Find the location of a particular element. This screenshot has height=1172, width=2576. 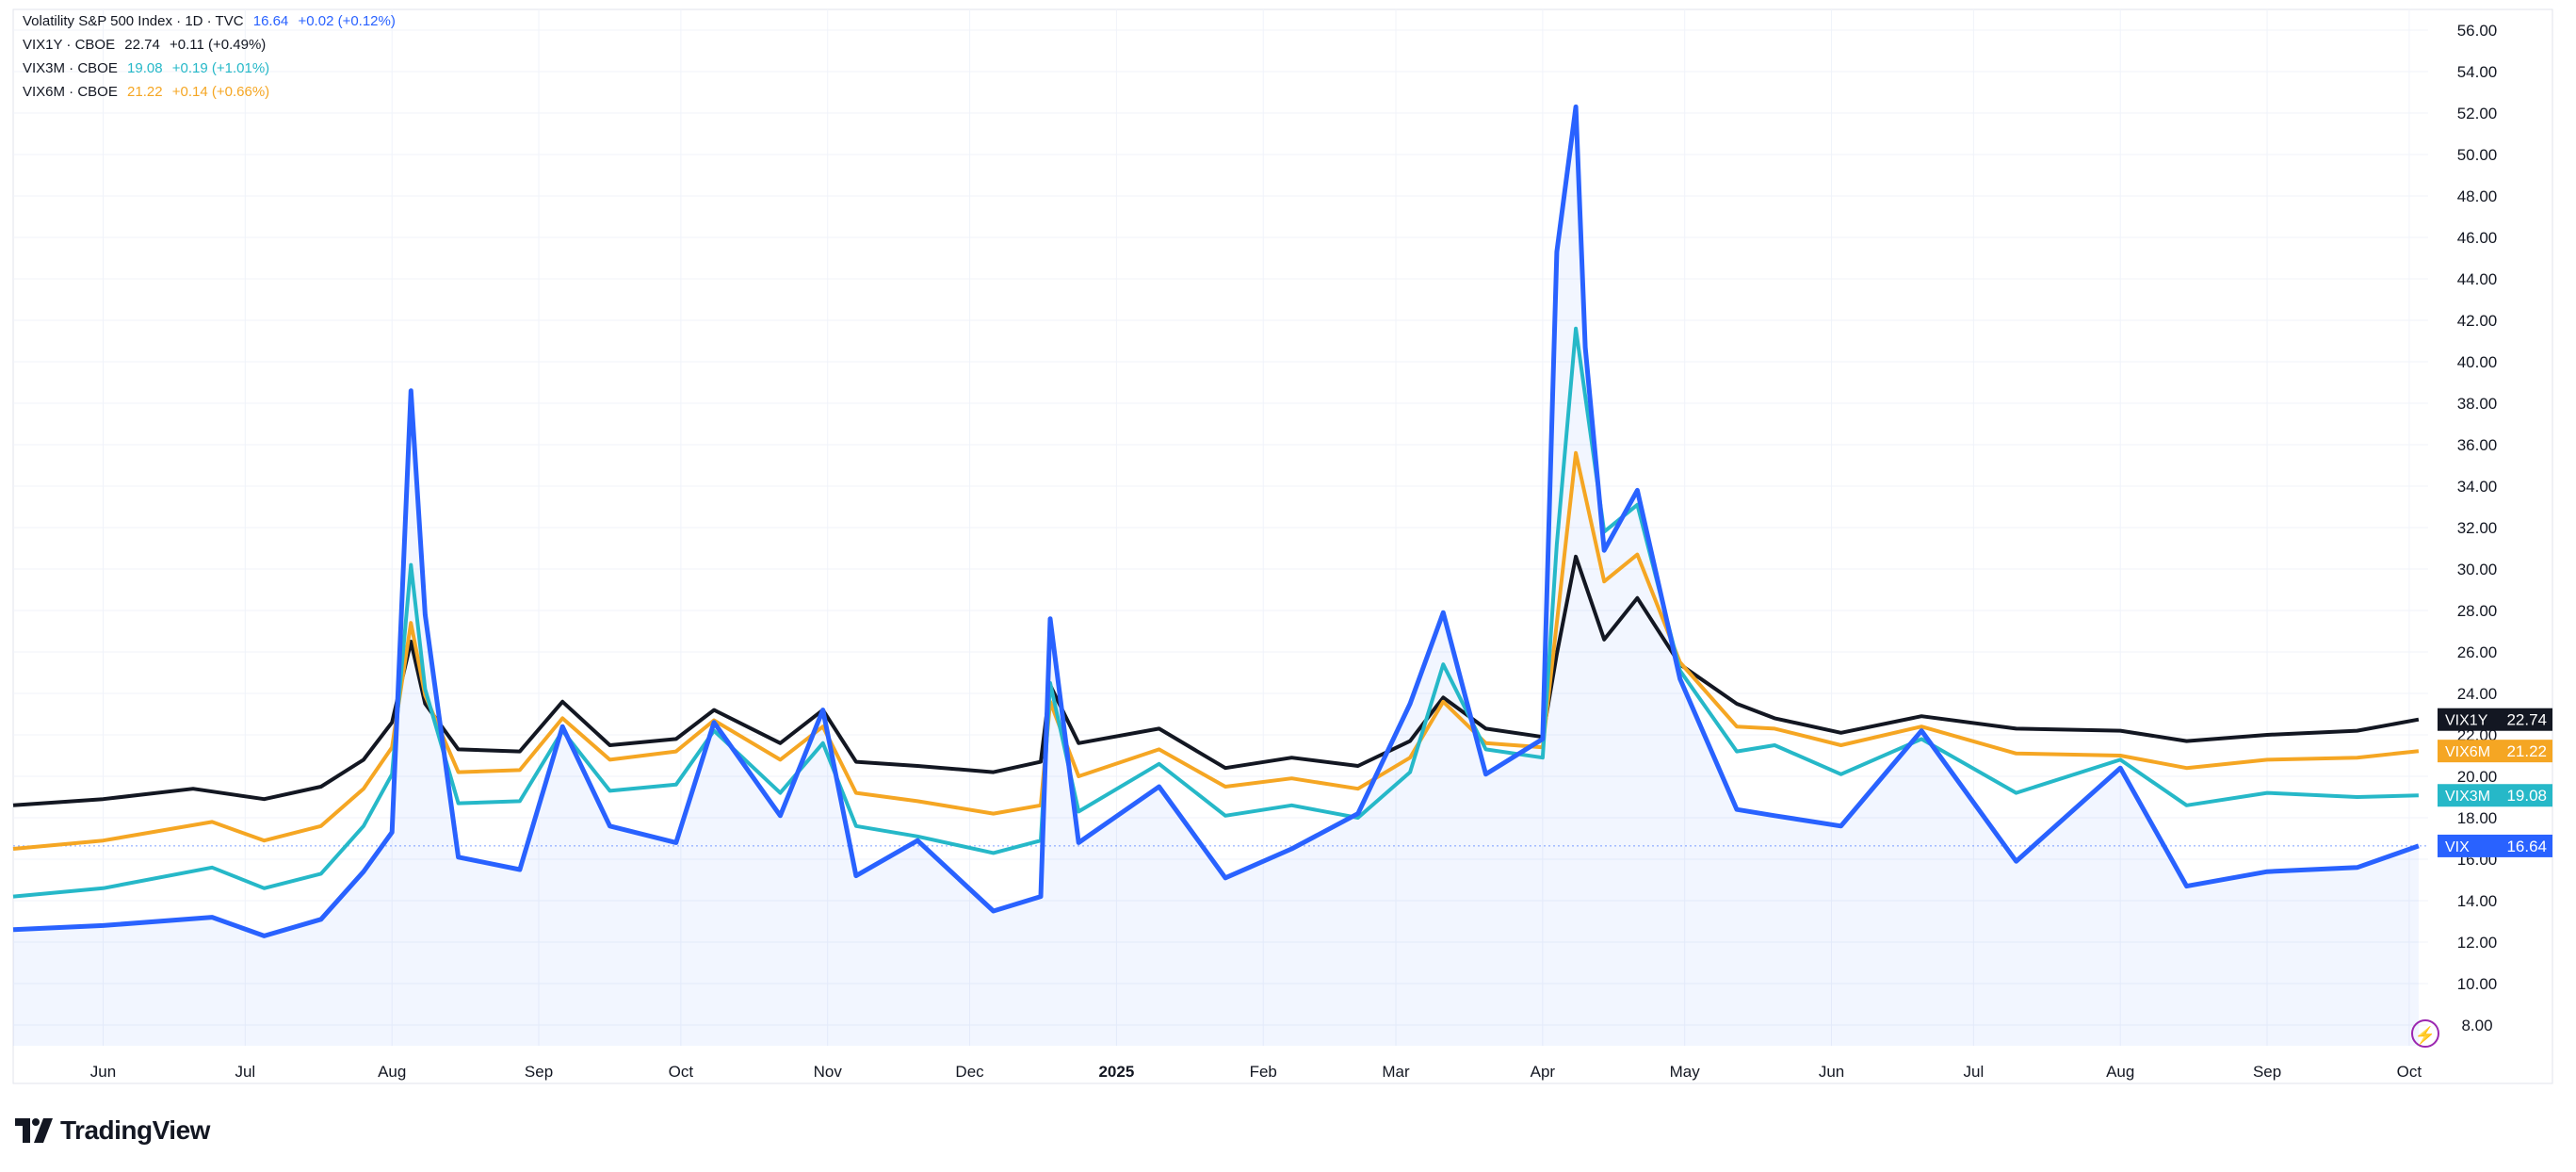

y-tick-label: 28.00 is located at coordinates (2477, 611).